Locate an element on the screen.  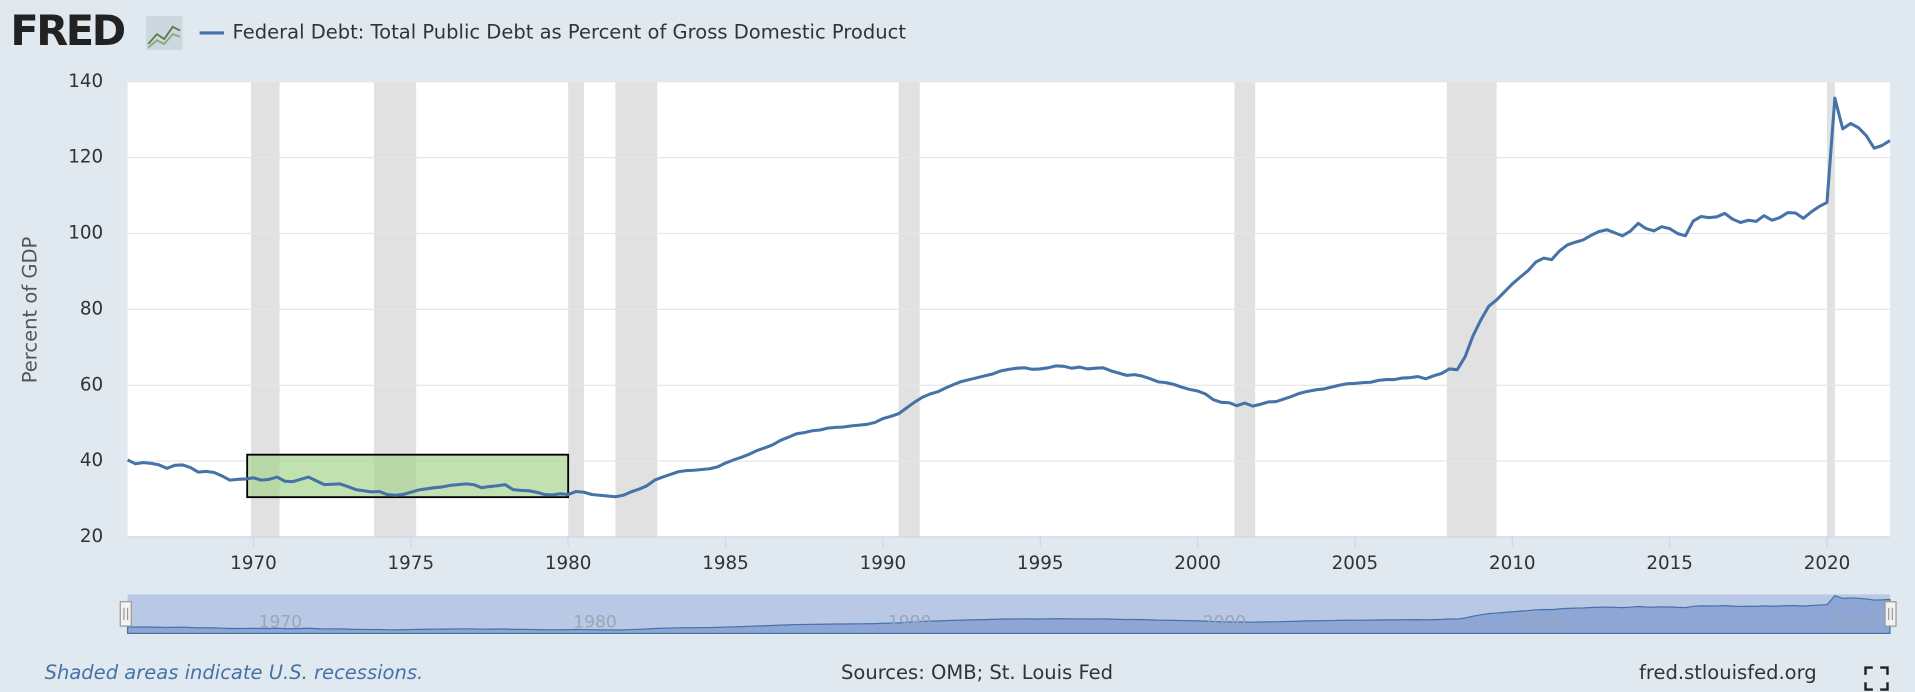
x-tick-label: 1985 is located at coordinates (725, 563).